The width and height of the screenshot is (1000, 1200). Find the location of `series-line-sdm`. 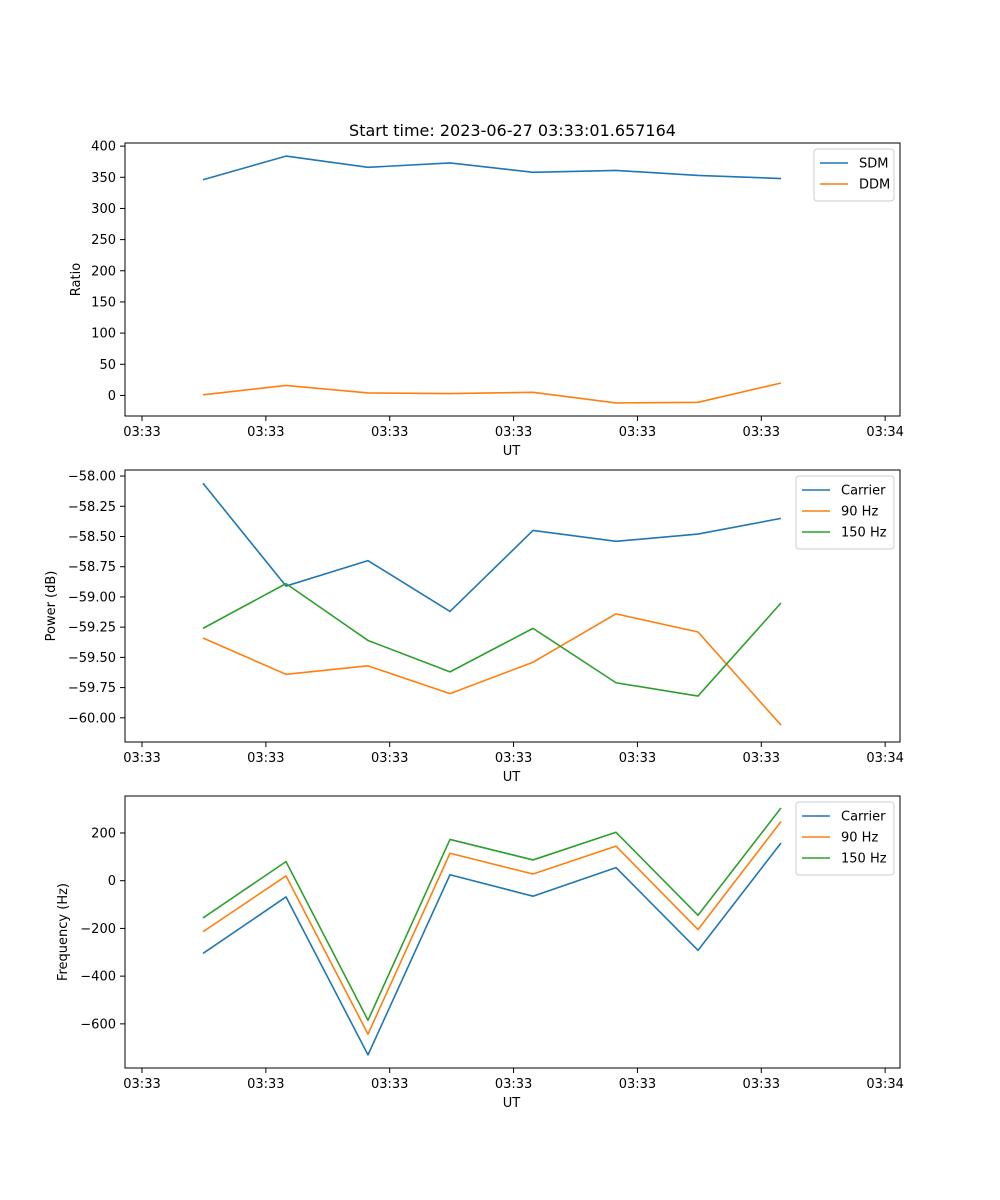

series-line-sdm is located at coordinates (492, 168).